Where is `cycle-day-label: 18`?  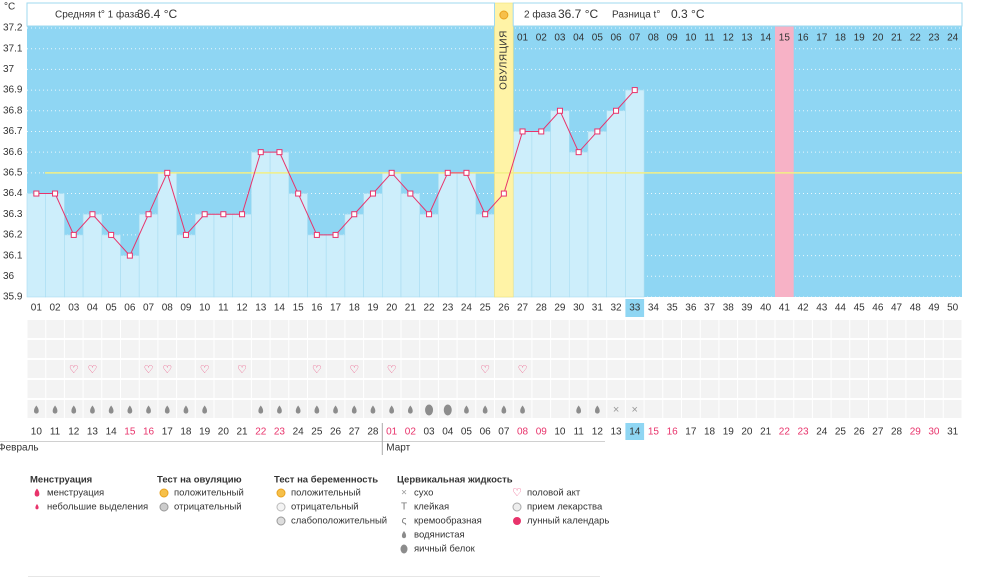 cycle-day-label: 18 is located at coordinates (355, 308).